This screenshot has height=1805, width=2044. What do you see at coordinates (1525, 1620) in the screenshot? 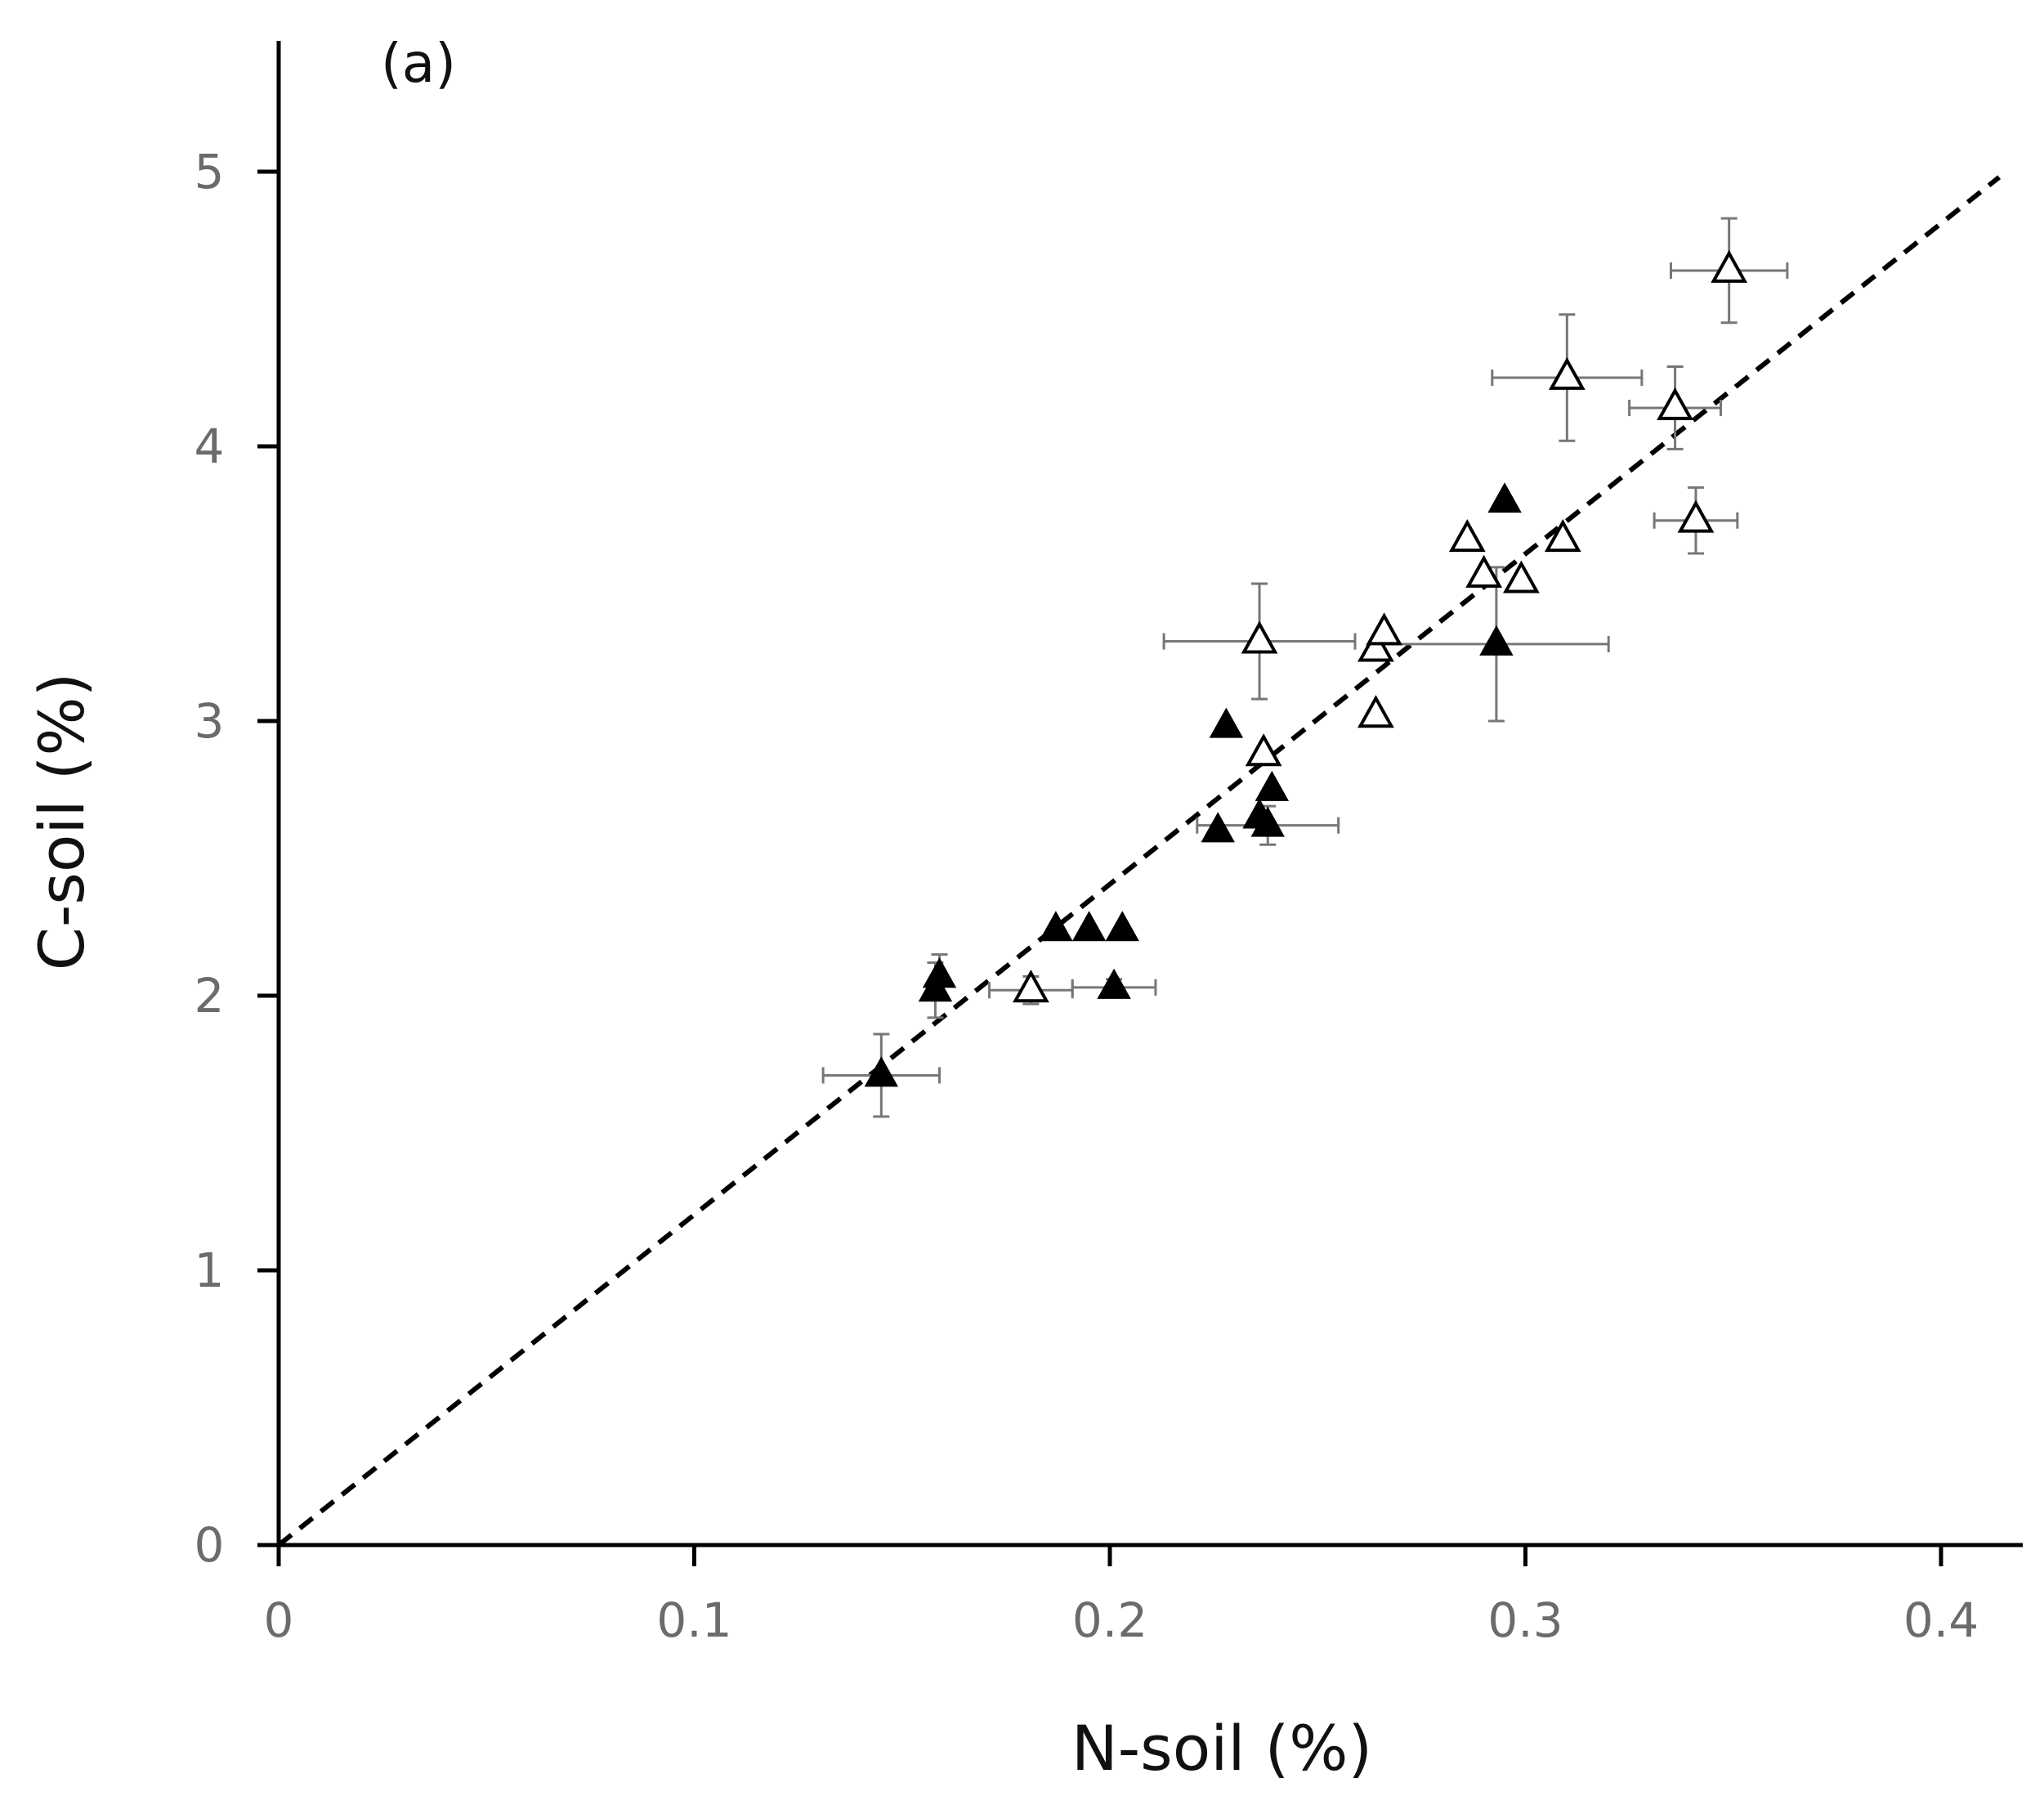
I see `x-tick-label: 0.3` at bounding box center [1525, 1620].